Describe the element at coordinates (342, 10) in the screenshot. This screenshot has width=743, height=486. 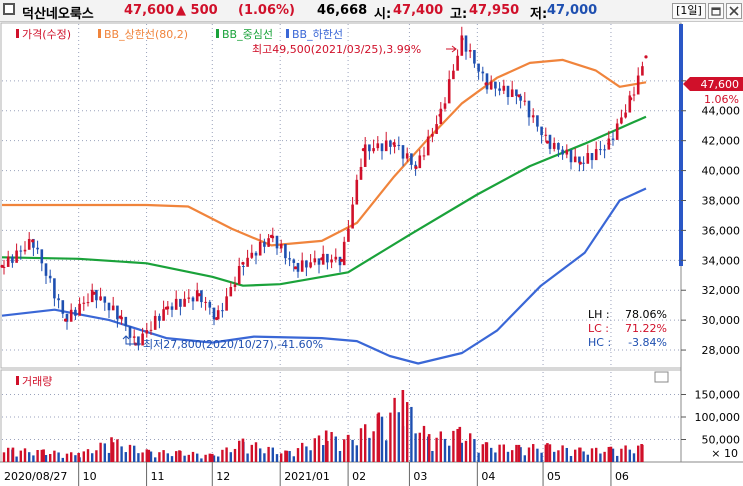
I see `volume-value: 46,668` at that location.